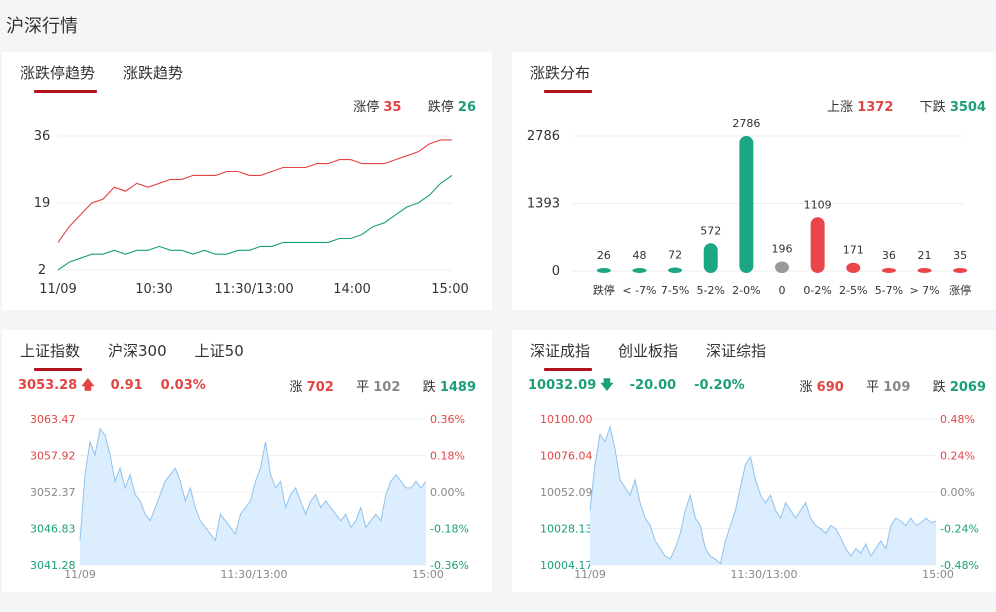  Describe the element at coordinates (932, 107) in the screenshot. I see `fall-label: 下跌` at that location.